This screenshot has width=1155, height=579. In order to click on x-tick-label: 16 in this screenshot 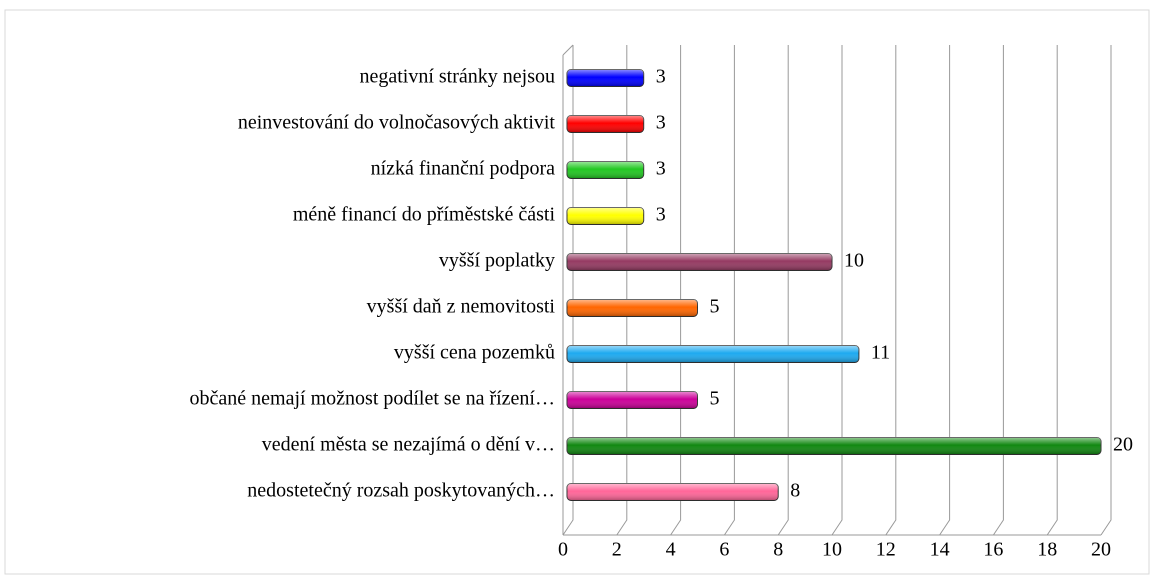, I will do `click(993, 550)`.